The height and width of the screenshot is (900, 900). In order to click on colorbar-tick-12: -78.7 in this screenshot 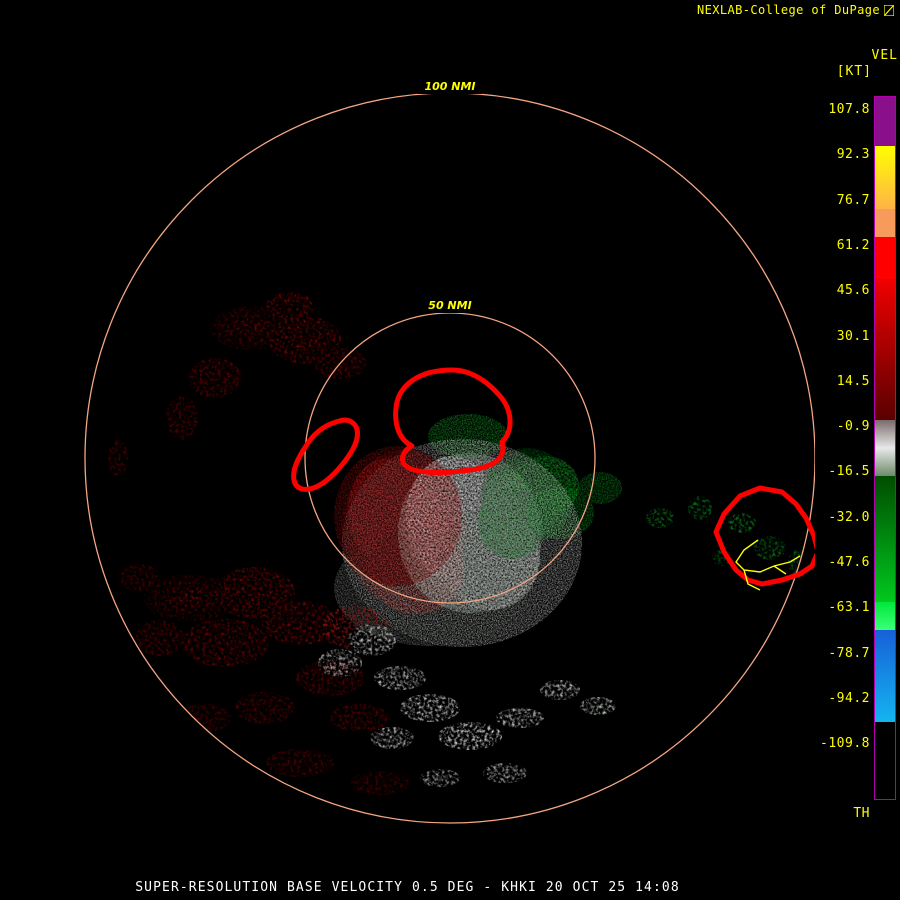, I will do `click(849, 653)`.